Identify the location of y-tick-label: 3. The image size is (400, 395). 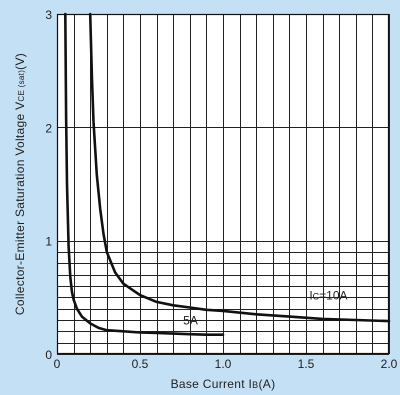
(48, 15).